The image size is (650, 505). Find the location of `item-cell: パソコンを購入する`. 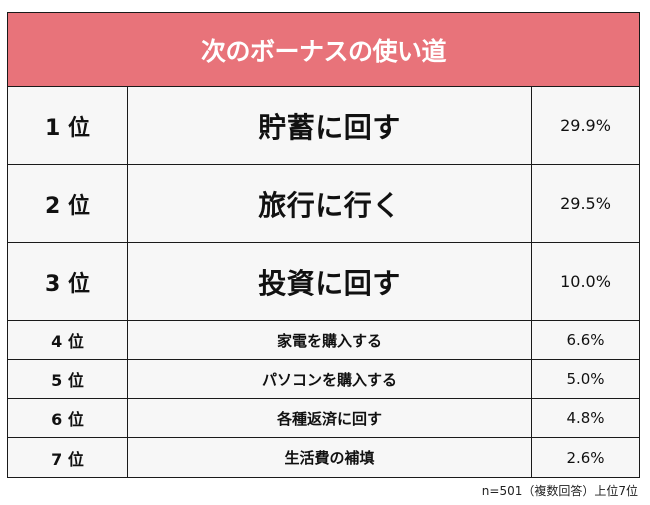

item-cell: パソコンを購入する is located at coordinates (330, 379).